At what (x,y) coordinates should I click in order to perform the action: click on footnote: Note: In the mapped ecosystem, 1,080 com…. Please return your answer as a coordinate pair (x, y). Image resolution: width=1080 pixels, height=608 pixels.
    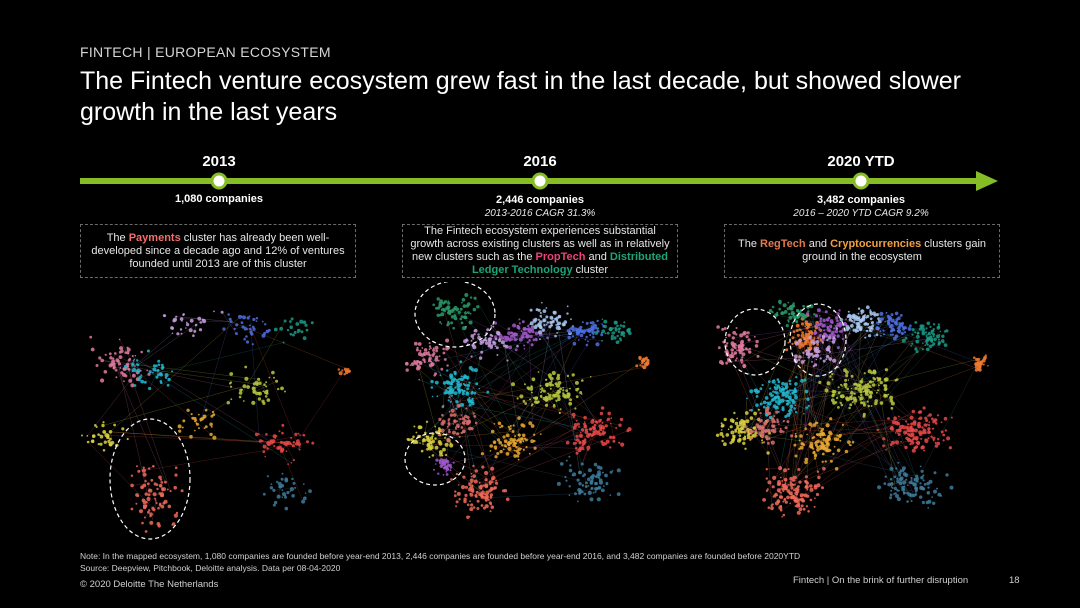
    Looking at the image, I should click on (440, 556).